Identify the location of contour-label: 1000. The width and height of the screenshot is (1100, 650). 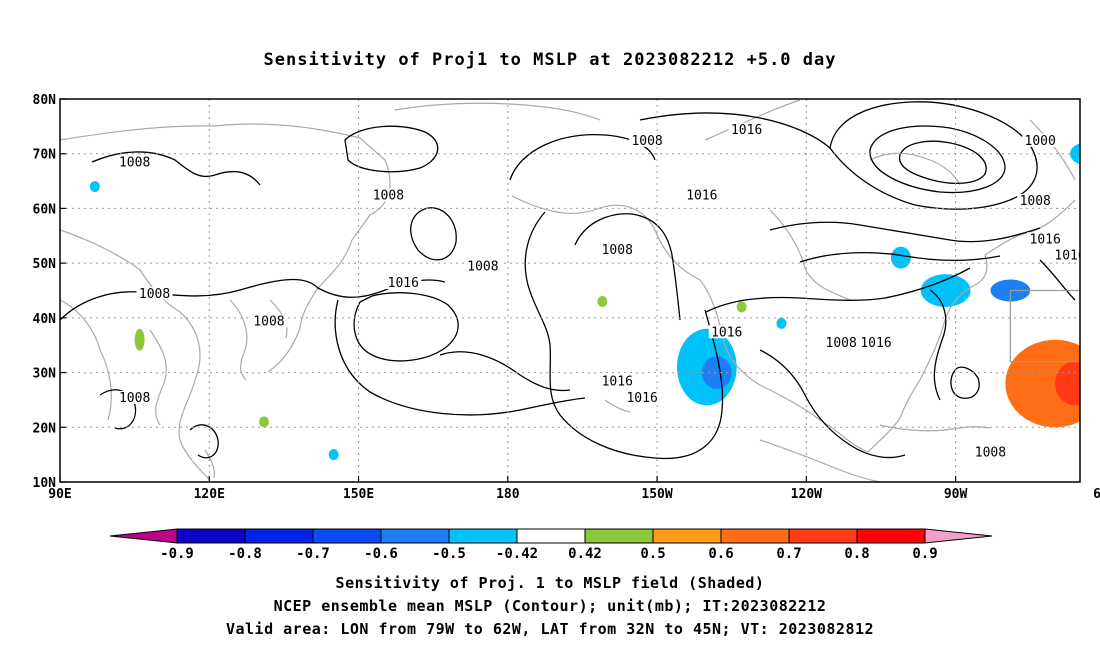
(1040, 141).